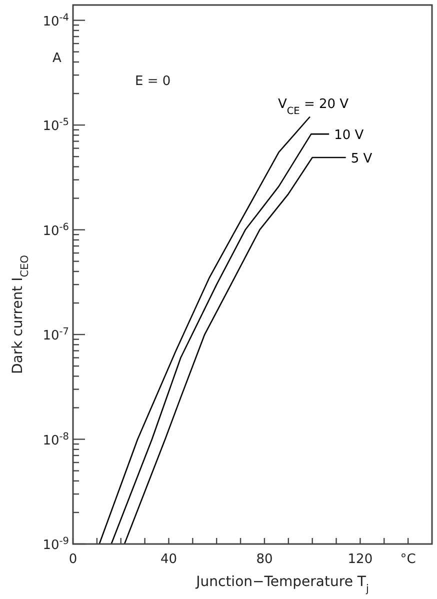 The image size is (437, 599). I want to click on x-tick-label: °C, so click(408, 559).